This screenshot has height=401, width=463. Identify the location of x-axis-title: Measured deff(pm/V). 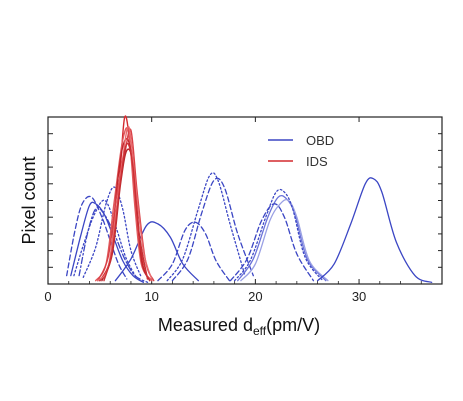
(239, 326).